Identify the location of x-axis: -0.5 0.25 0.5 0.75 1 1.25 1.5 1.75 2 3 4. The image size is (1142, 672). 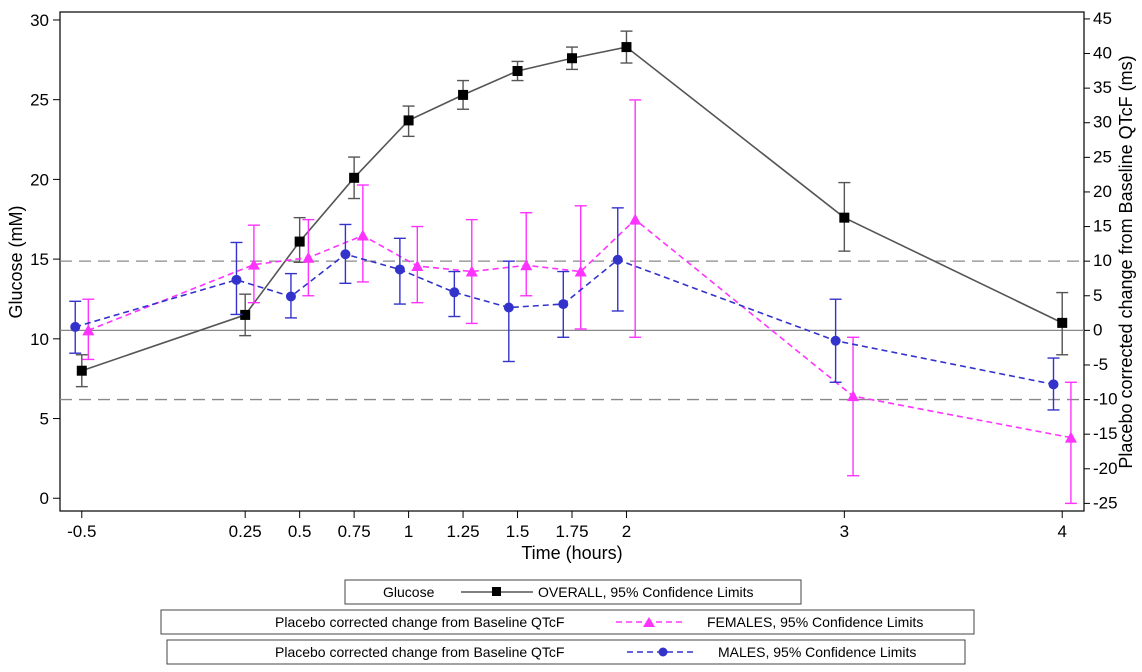
(567, 526).